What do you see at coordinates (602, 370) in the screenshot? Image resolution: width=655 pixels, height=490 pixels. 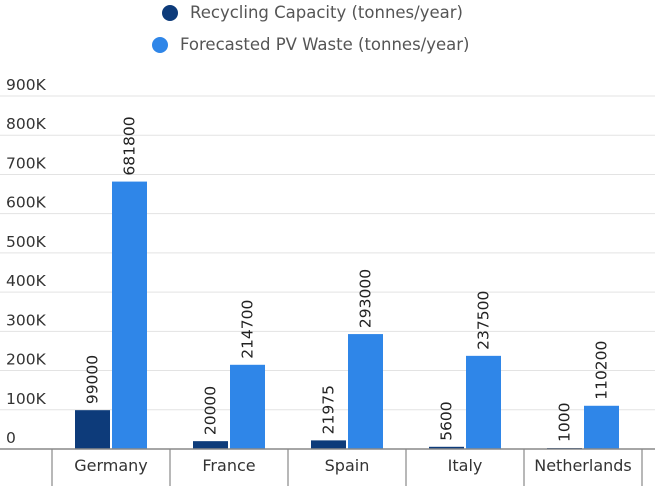 I see `data-label-netherlands-forecasted-pv-waste-tonnes-year: 110200` at bounding box center [602, 370].